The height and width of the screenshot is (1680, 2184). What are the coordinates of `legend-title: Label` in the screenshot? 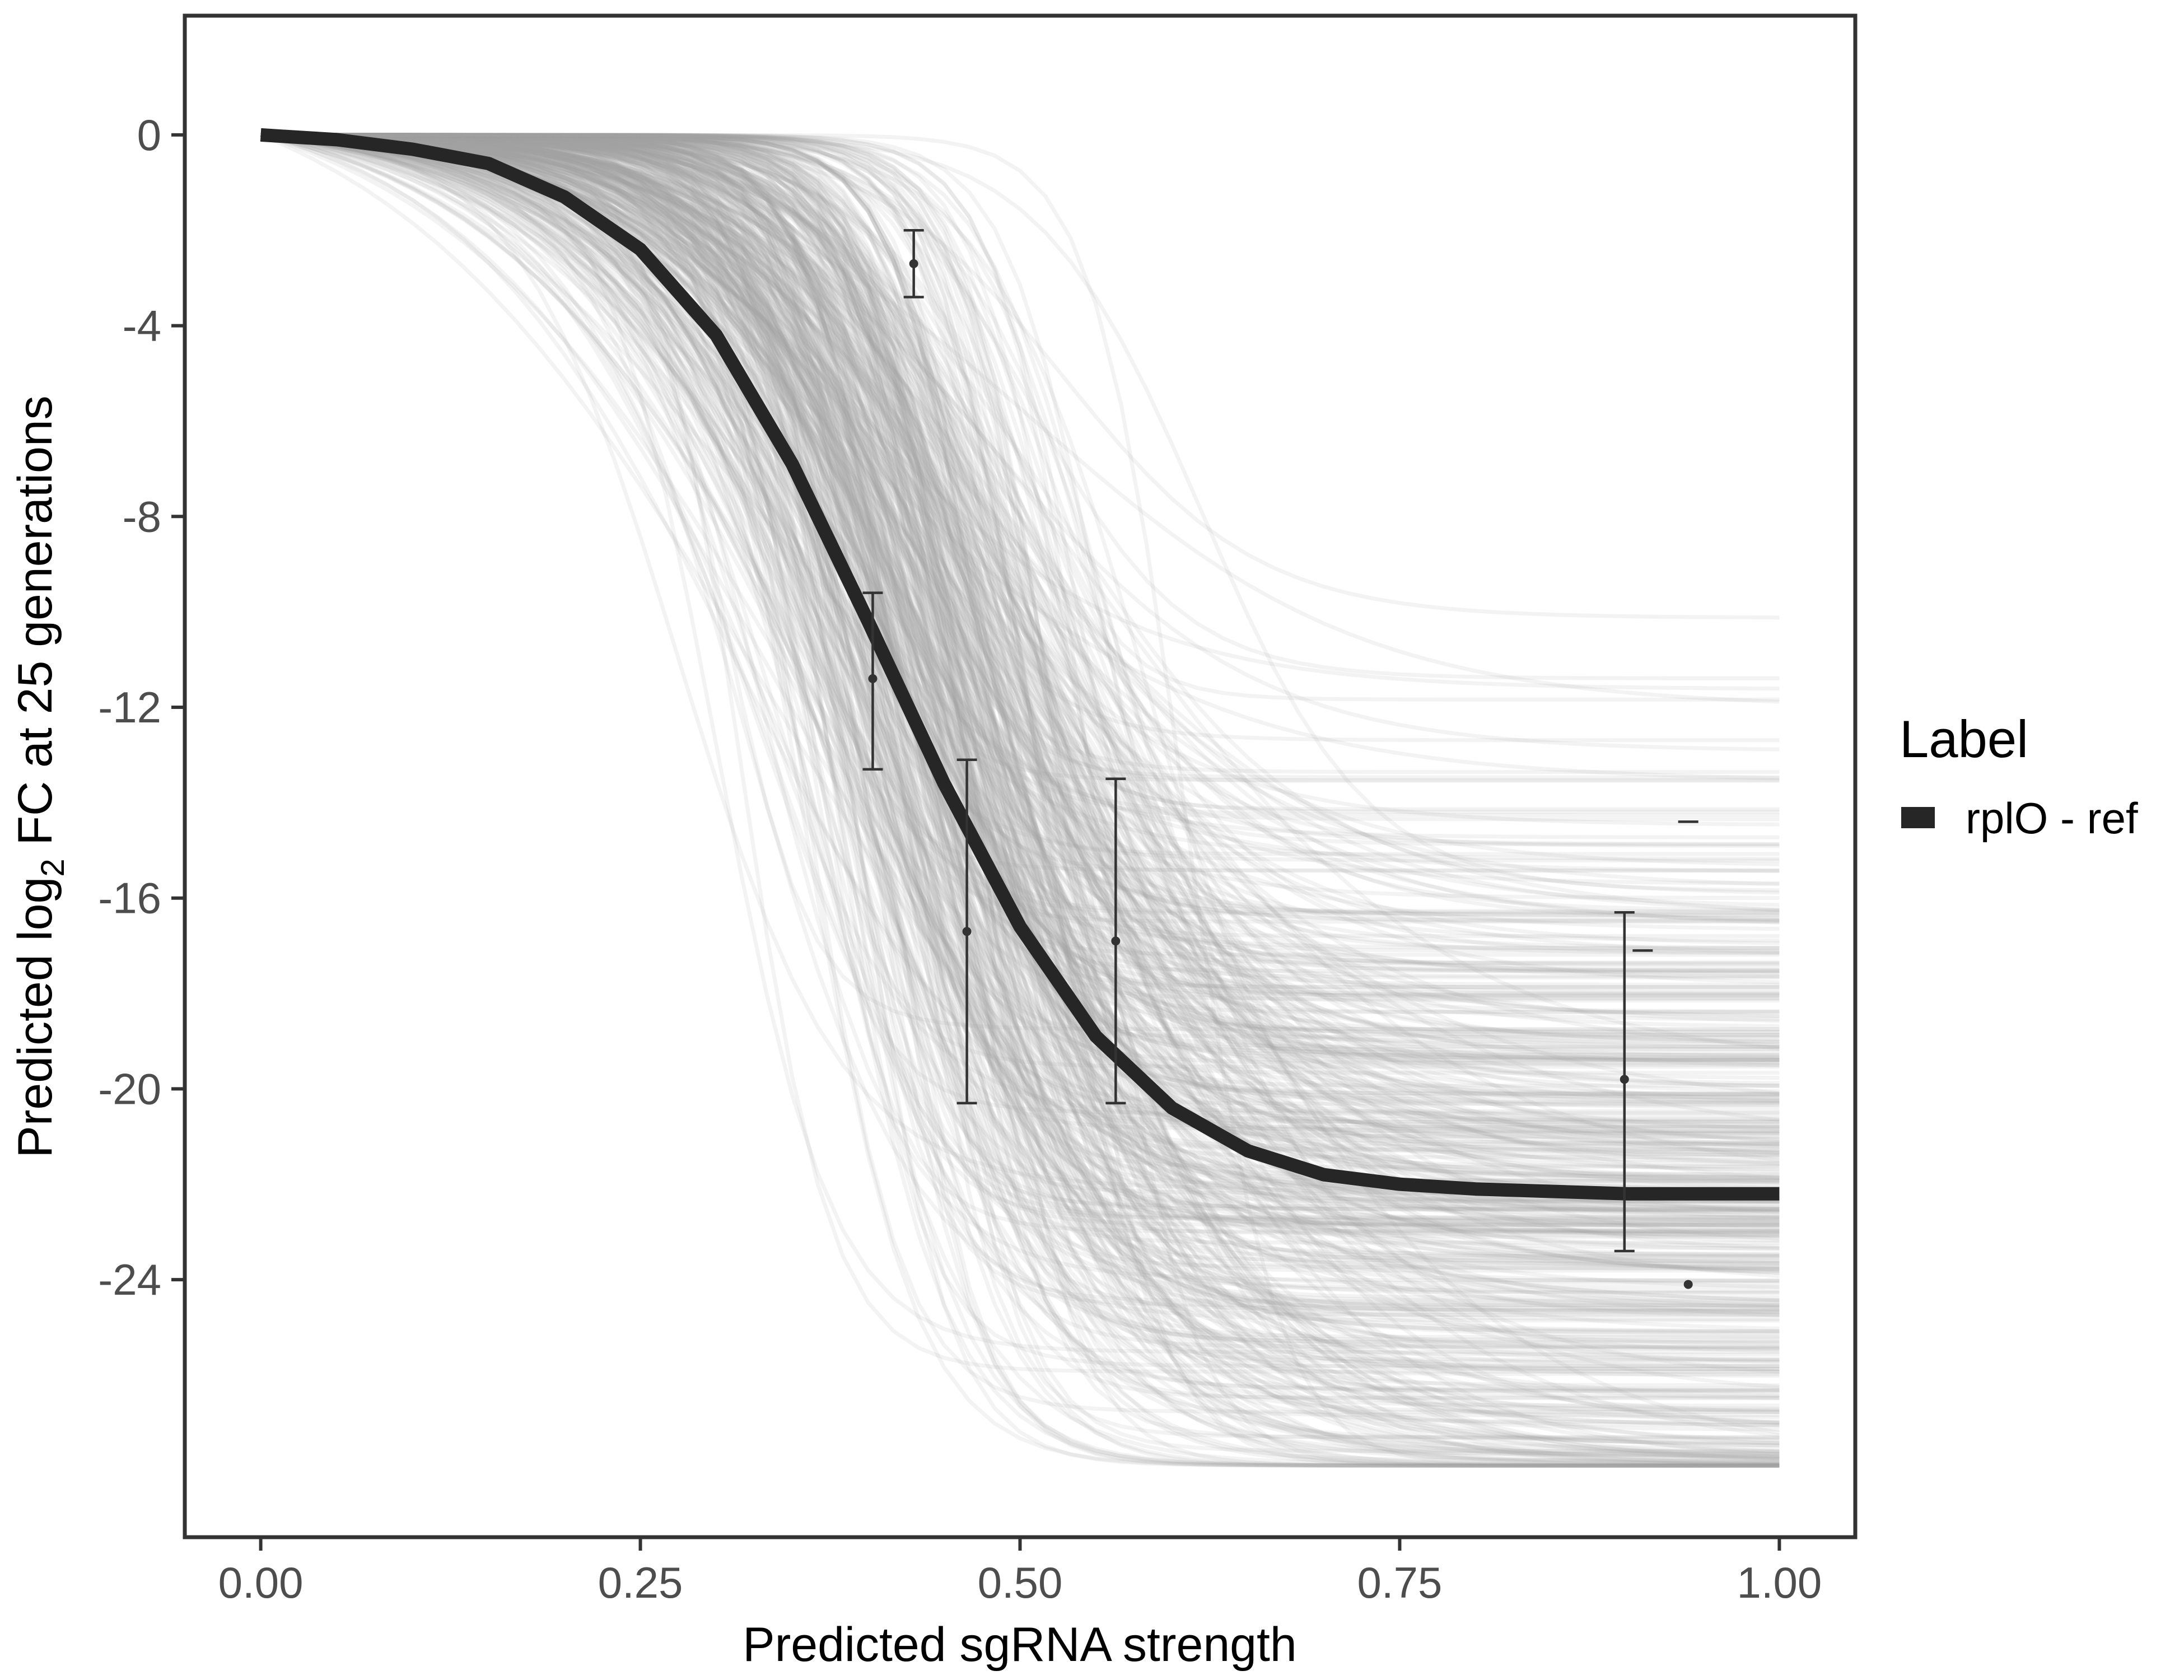 It's located at (1964, 739).